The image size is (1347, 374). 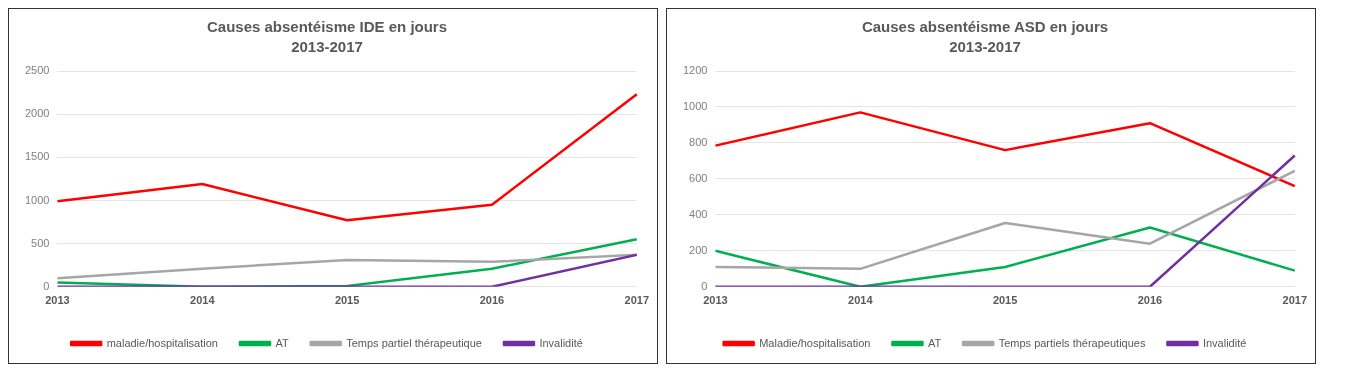 I want to click on chart-title: Causes absentéisme ASD en jours, so click(x=985, y=27).